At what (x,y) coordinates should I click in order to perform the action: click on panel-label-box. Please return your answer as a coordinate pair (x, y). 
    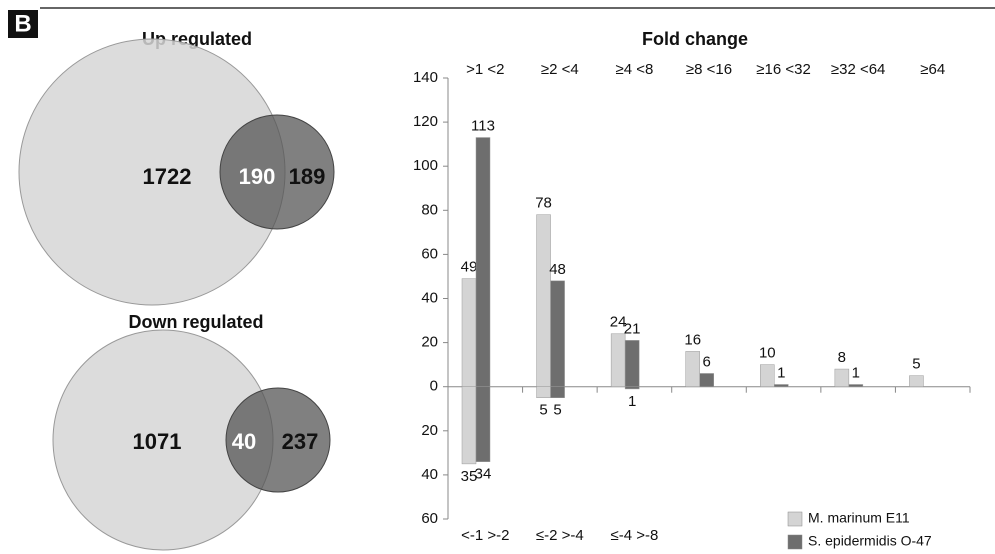
    Looking at the image, I should click on (23, 24).